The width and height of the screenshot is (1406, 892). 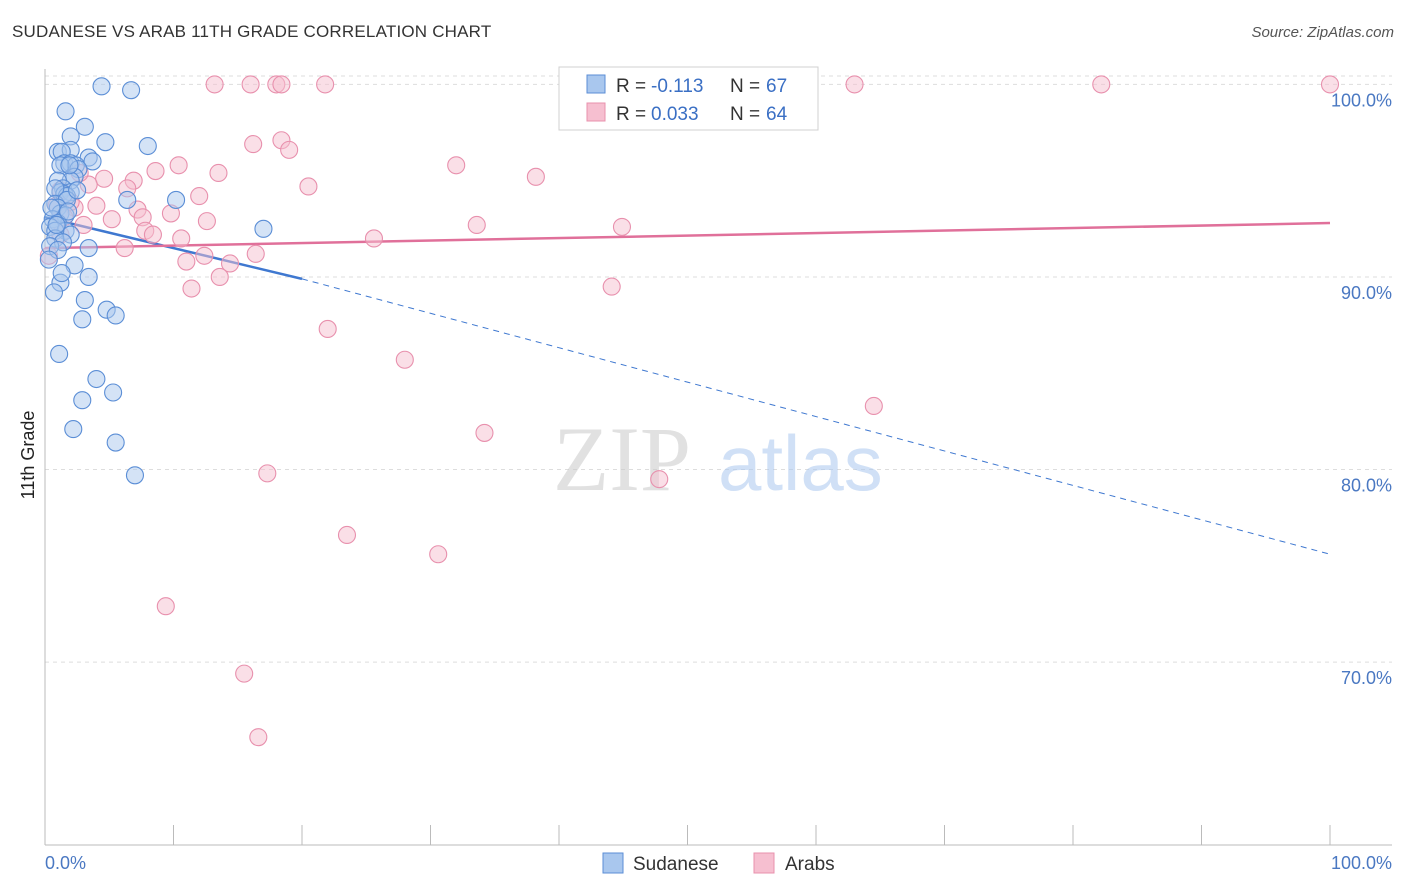 What do you see at coordinates (777, 114) in the screenshot?
I see `legend-n-value-arabs: 64` at bounding box center [777, 114].